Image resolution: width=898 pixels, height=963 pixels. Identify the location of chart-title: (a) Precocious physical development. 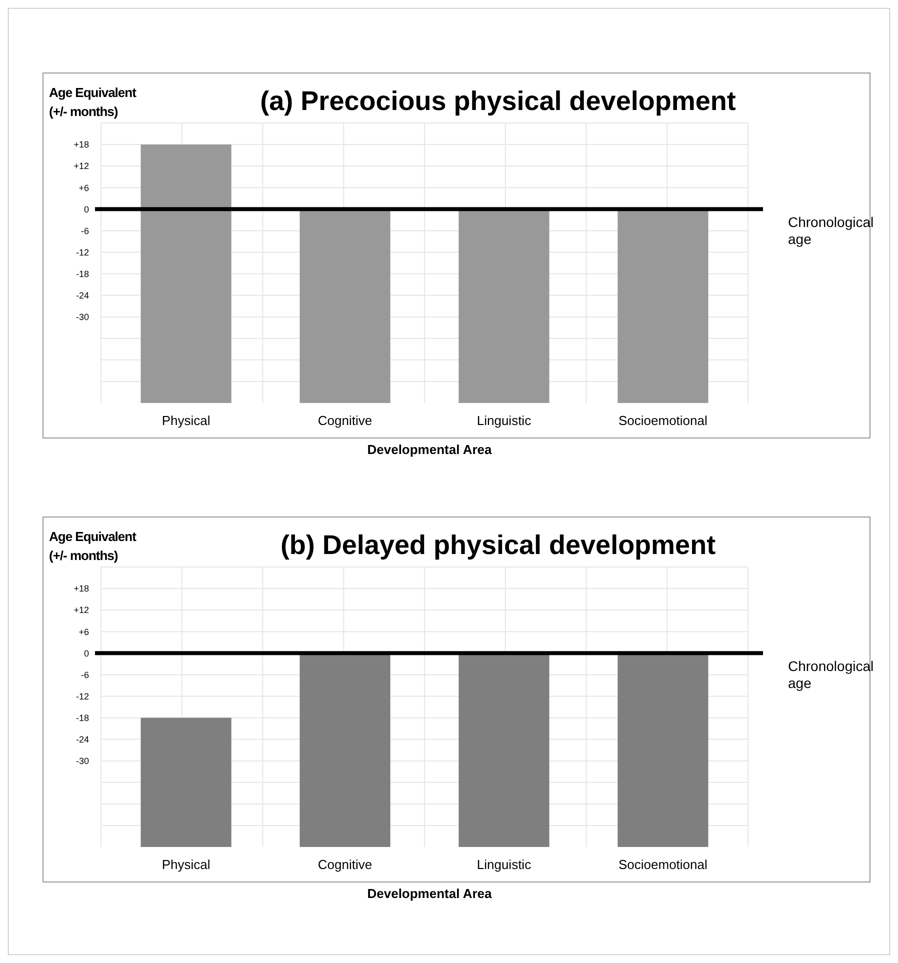
(498, 101).